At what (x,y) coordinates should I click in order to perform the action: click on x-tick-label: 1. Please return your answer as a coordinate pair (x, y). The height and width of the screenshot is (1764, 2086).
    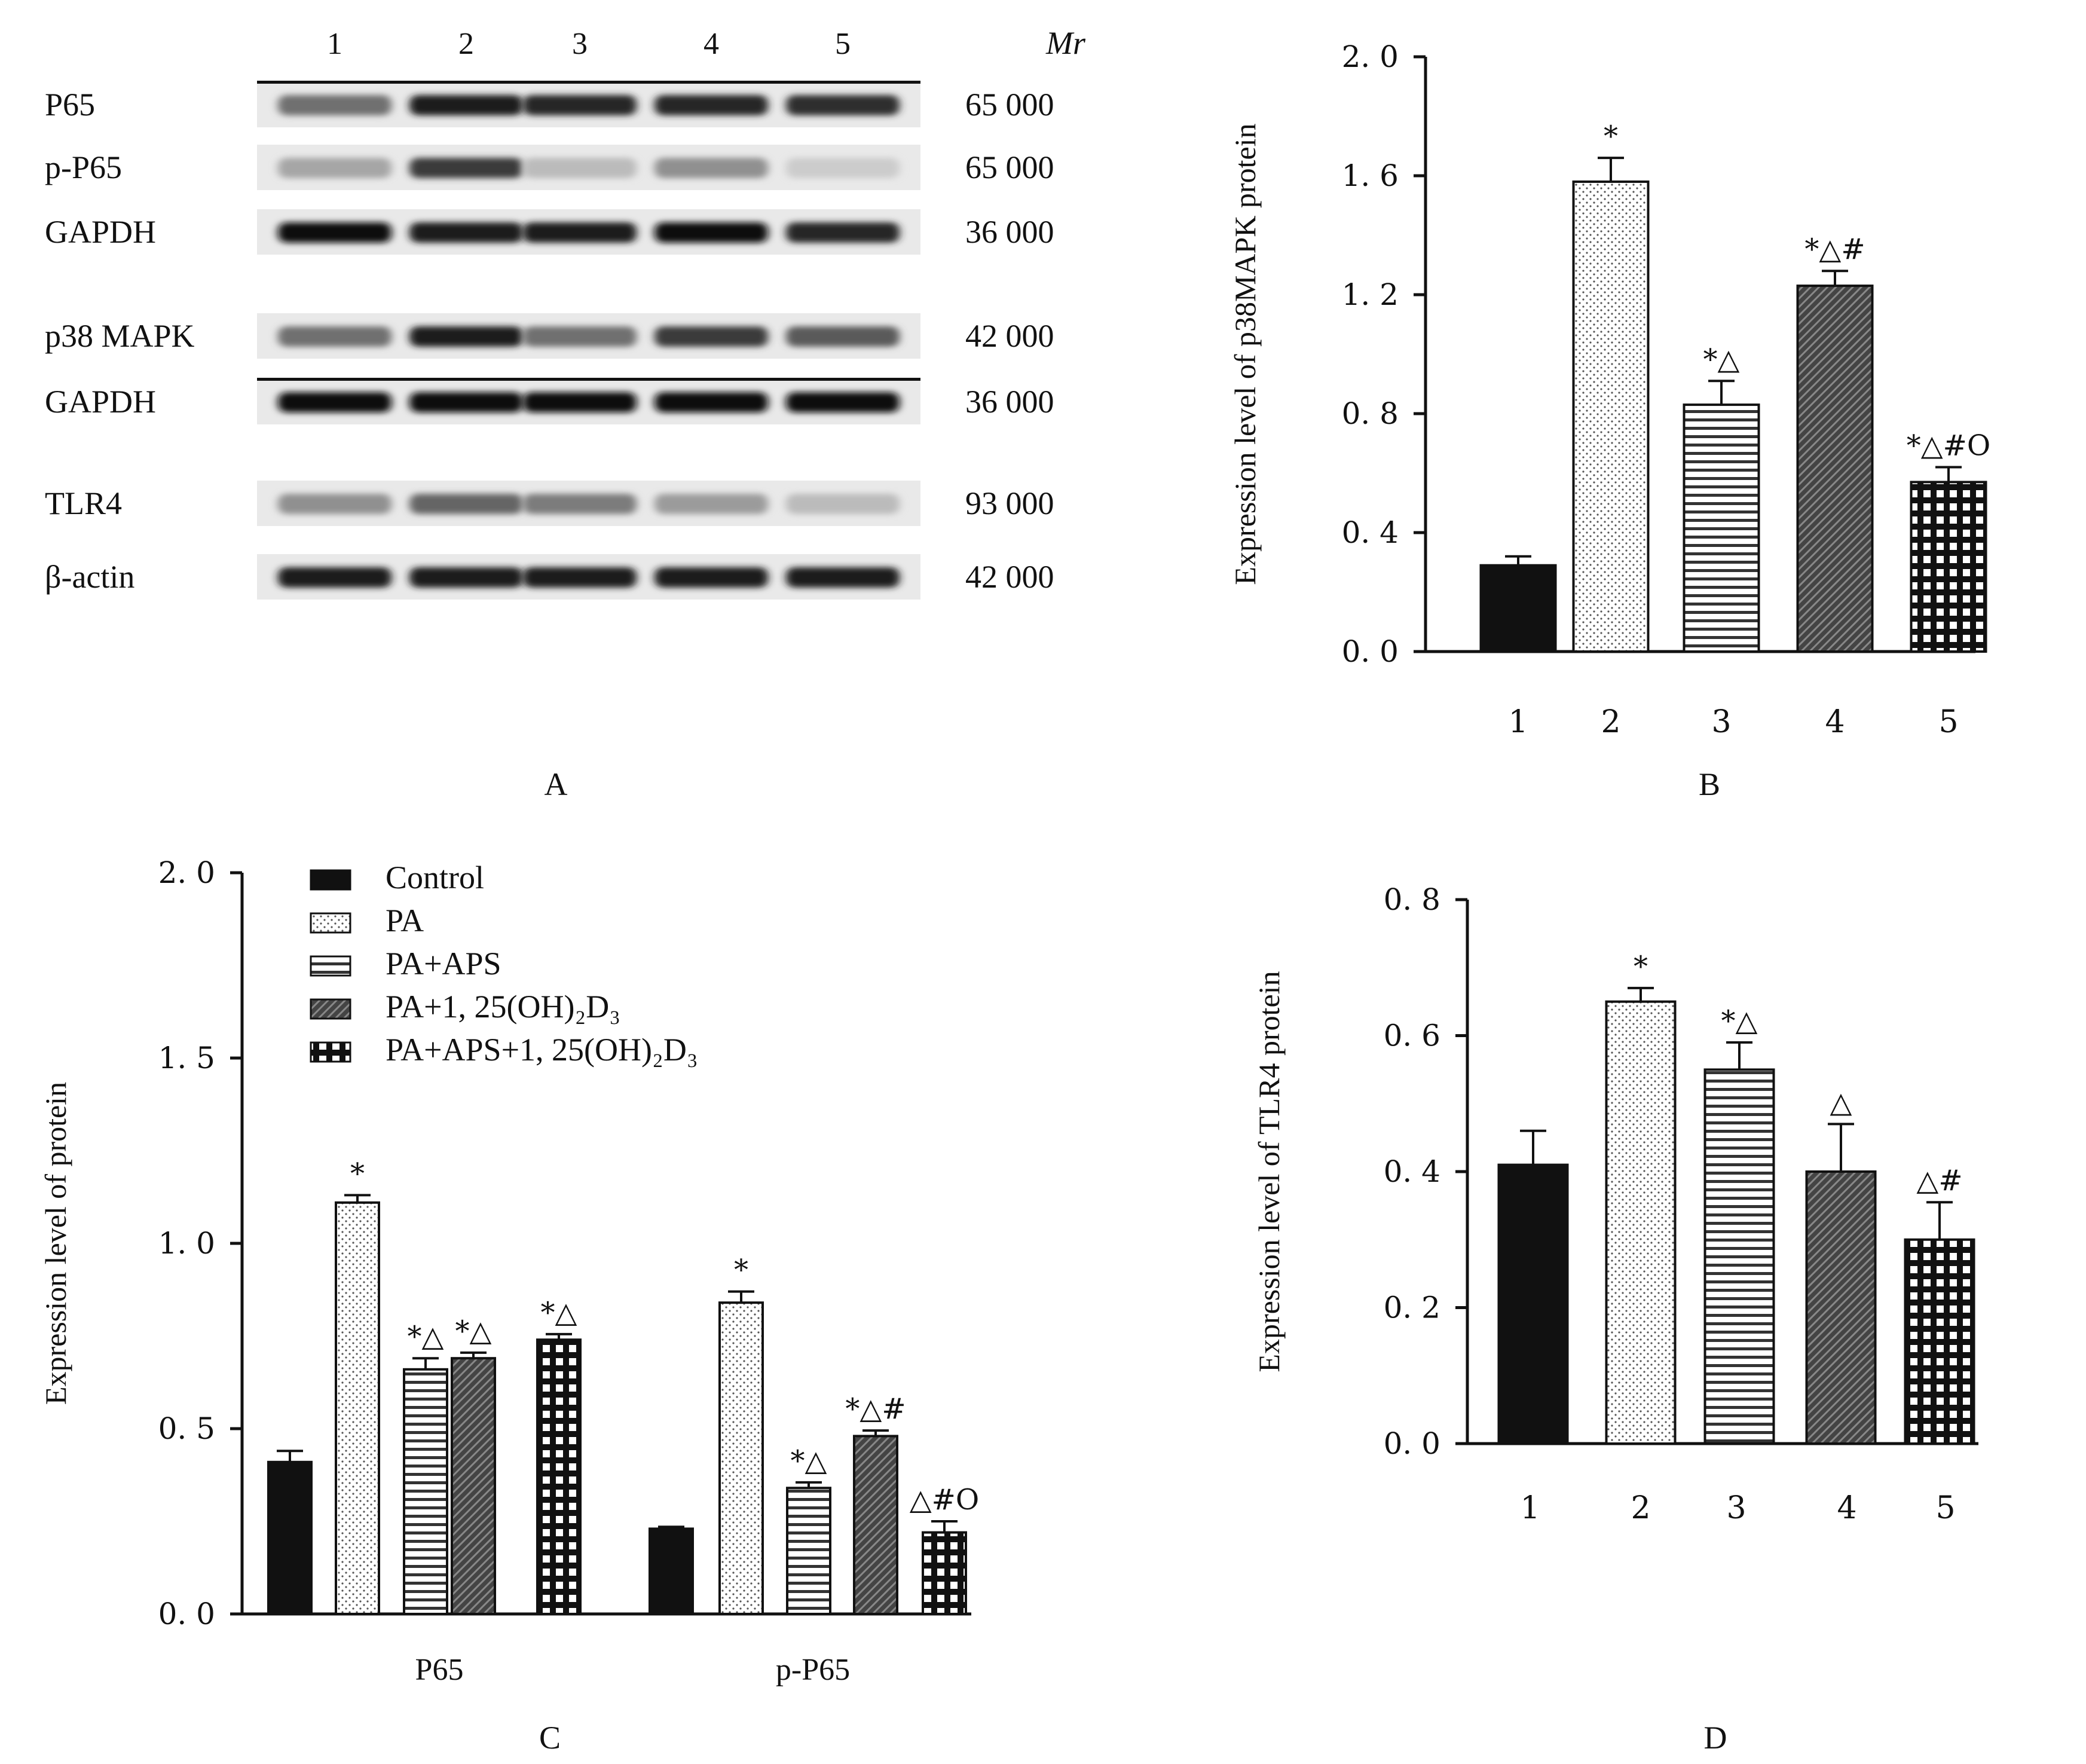
    Looking at the image, I should click on (1530, 1508).